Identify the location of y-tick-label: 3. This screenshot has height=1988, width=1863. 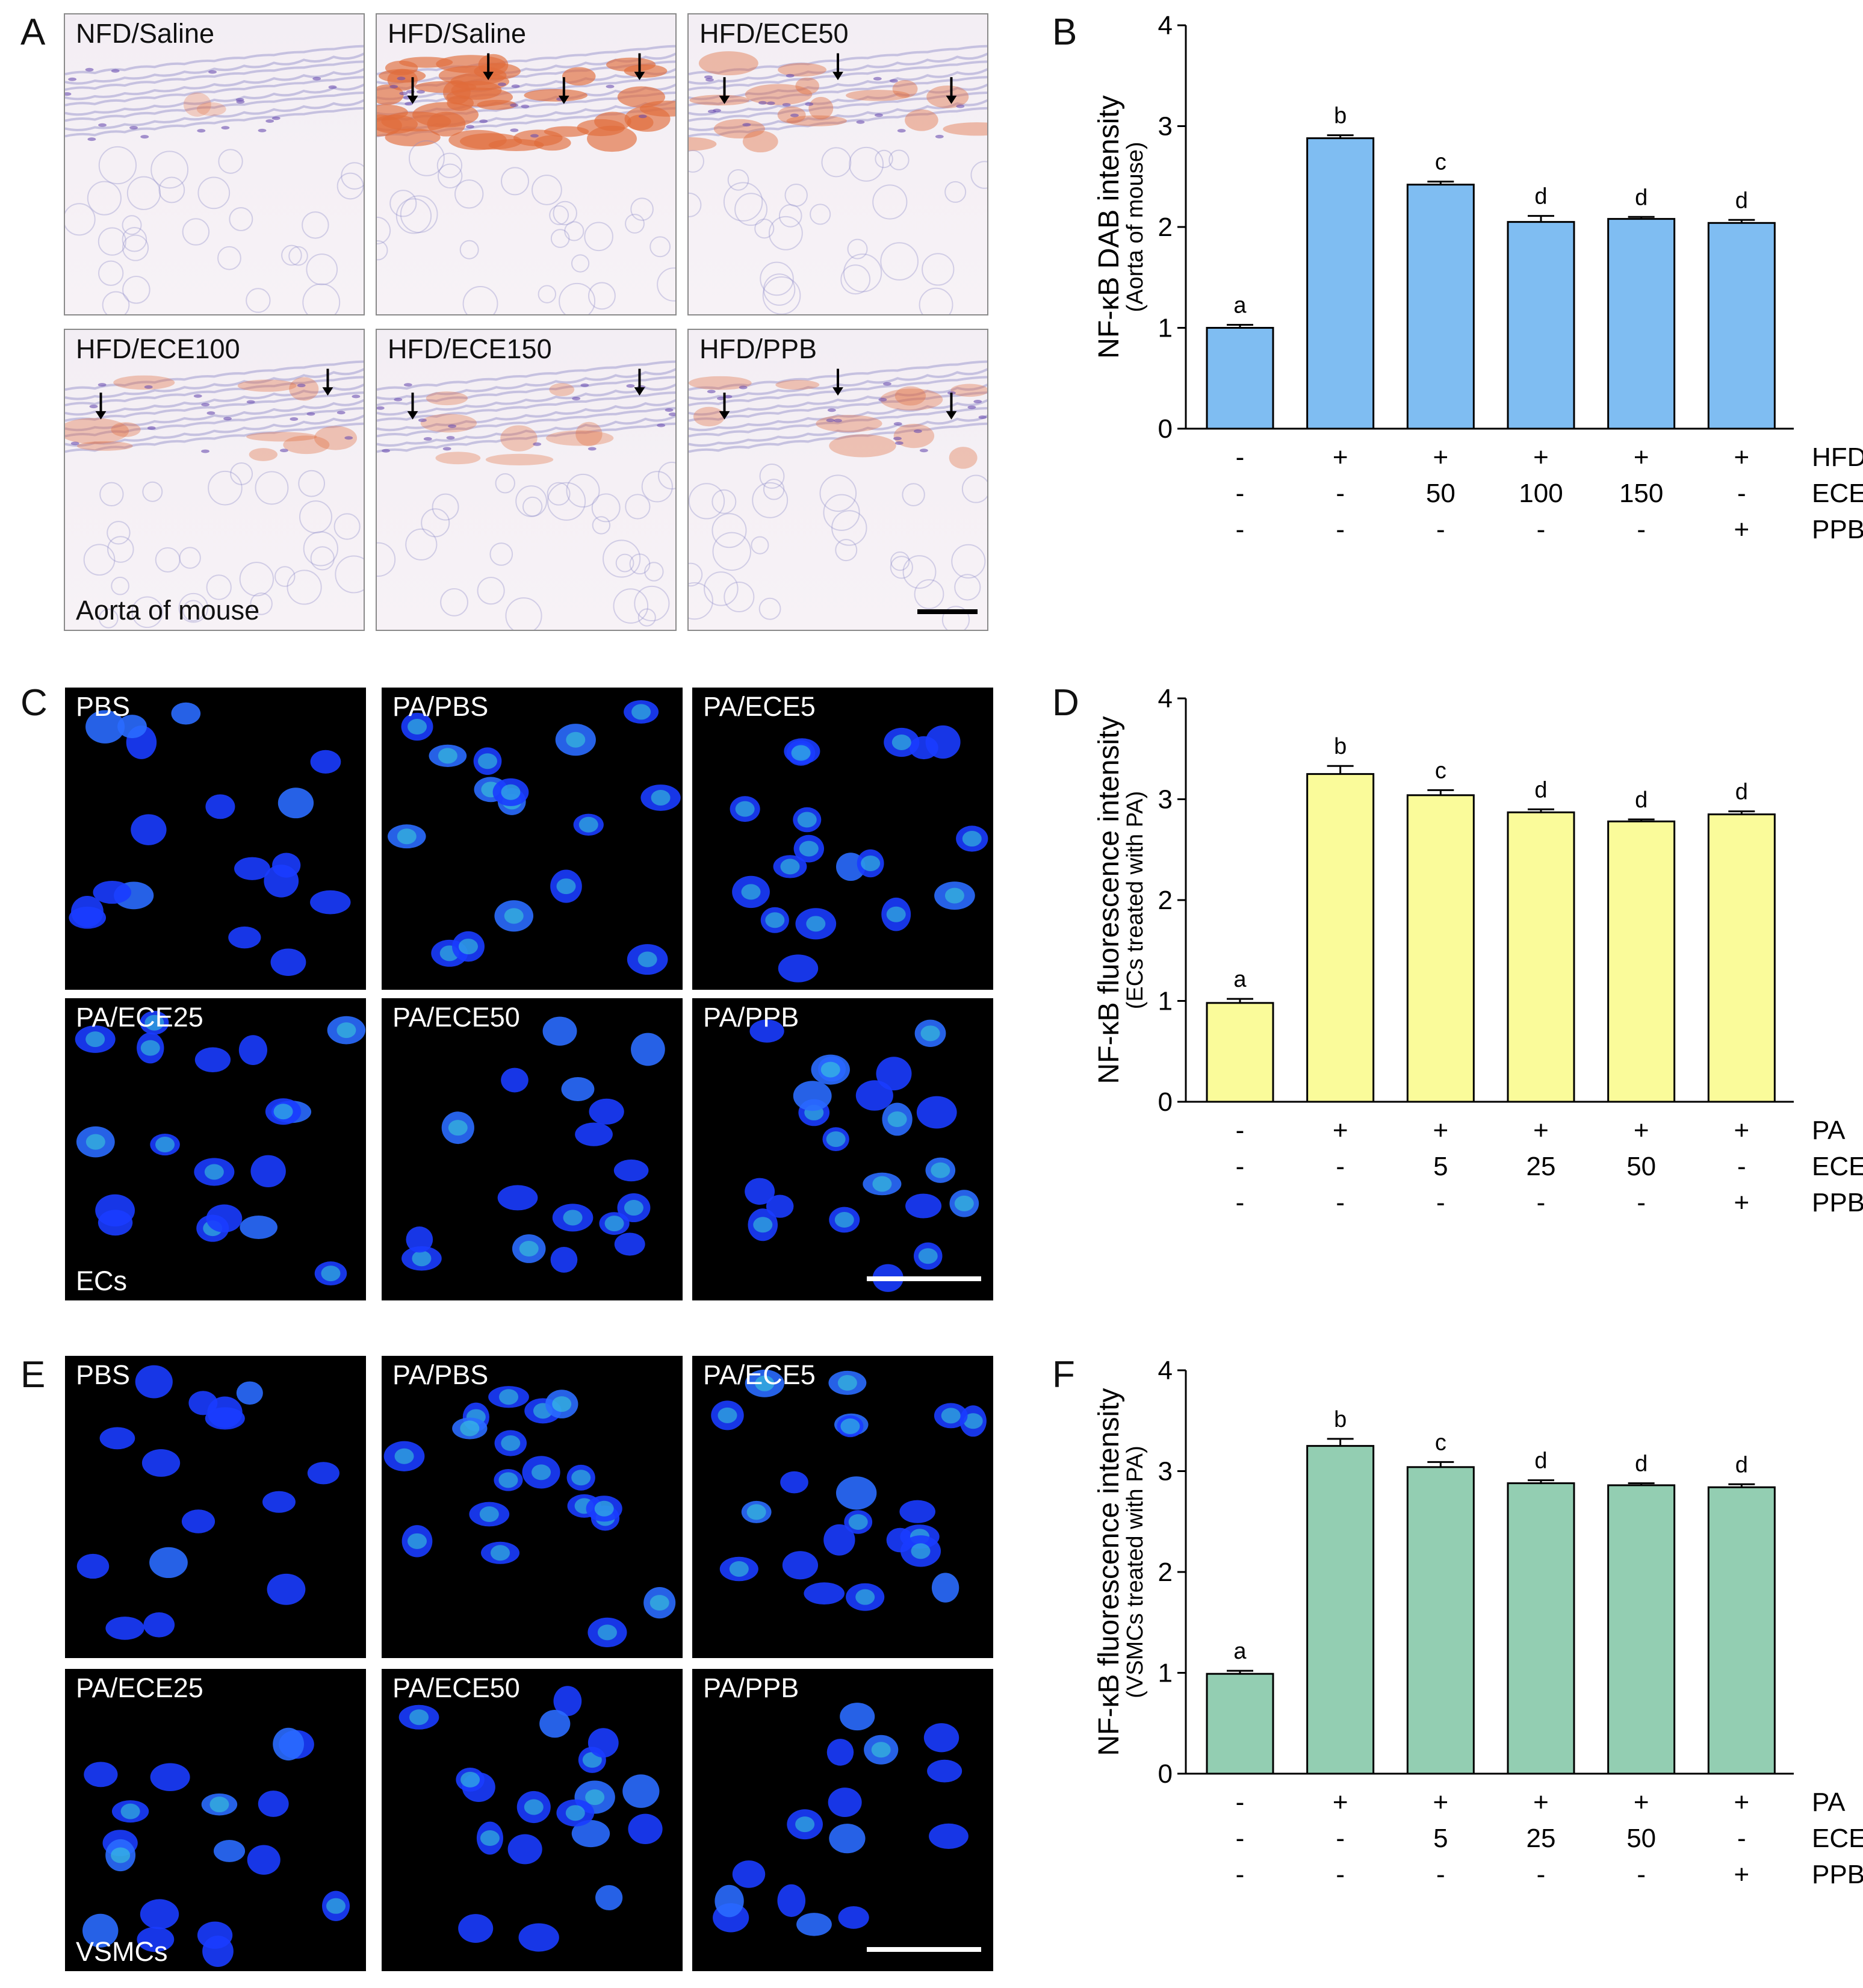
(1165, 1471).